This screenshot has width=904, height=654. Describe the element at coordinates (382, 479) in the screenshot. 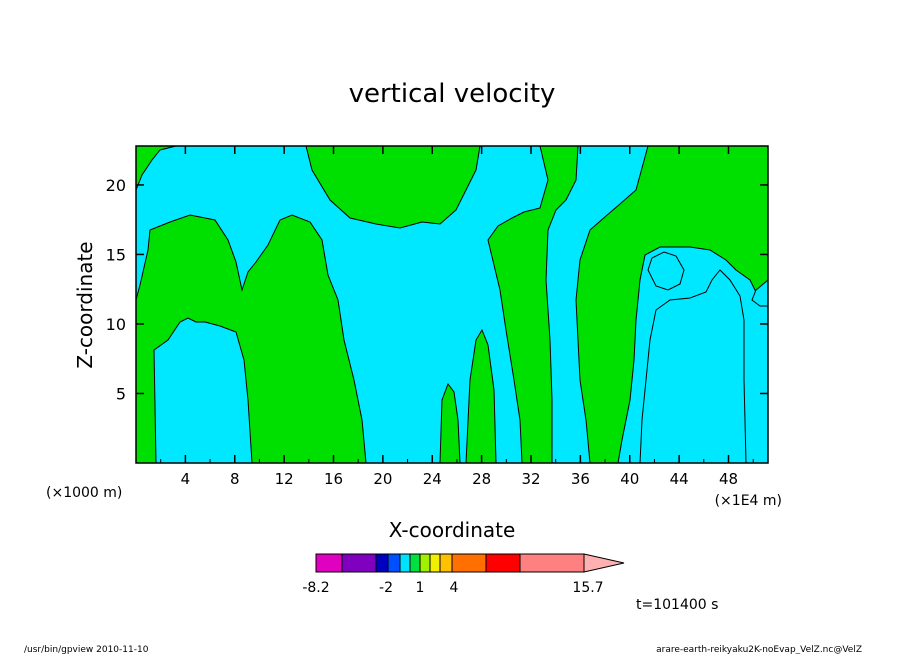

I see `x-tick-label: 20` at that location.